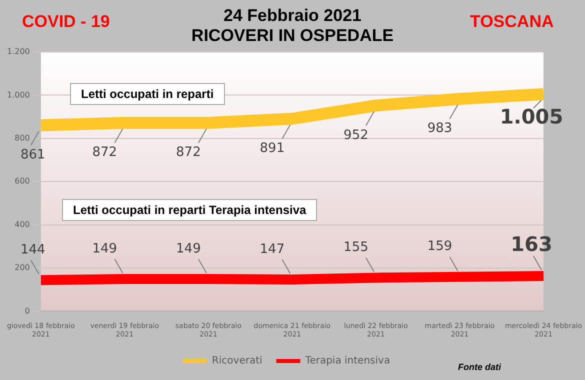 This screenshot has height=380, width=585. I want to click on chart-title: 24 Febbraio 2021, so click(293, 15).